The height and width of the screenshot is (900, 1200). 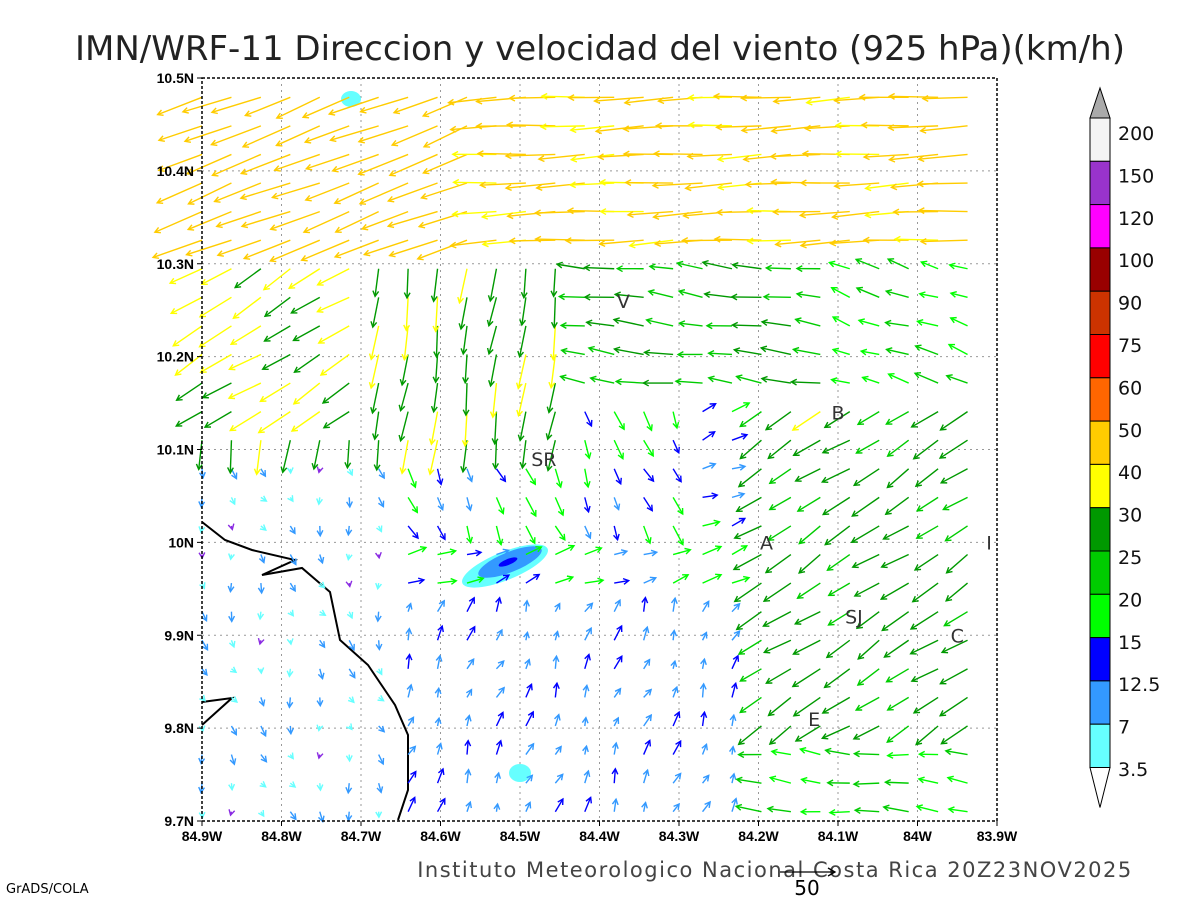 I want to click on colorbar-label: 75, so click(x=1130, y=346).